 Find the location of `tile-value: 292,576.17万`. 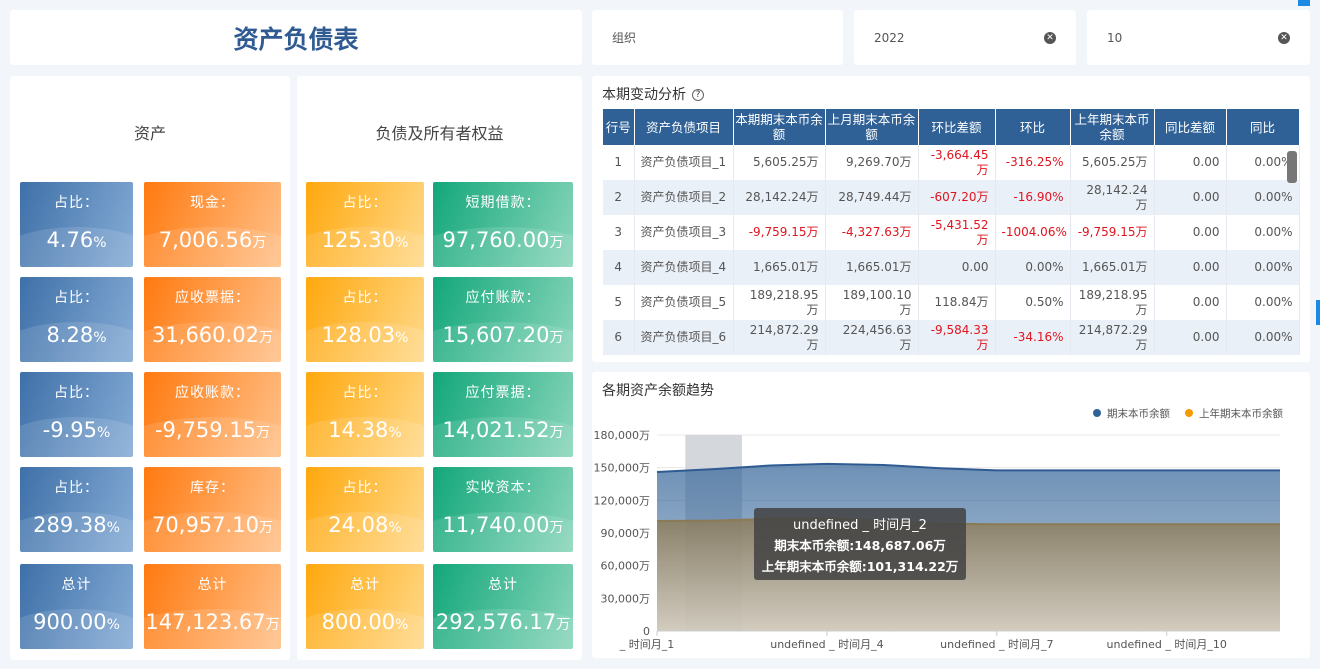

tile-value: 292,576.17万 is located at coordinates (503, 622).